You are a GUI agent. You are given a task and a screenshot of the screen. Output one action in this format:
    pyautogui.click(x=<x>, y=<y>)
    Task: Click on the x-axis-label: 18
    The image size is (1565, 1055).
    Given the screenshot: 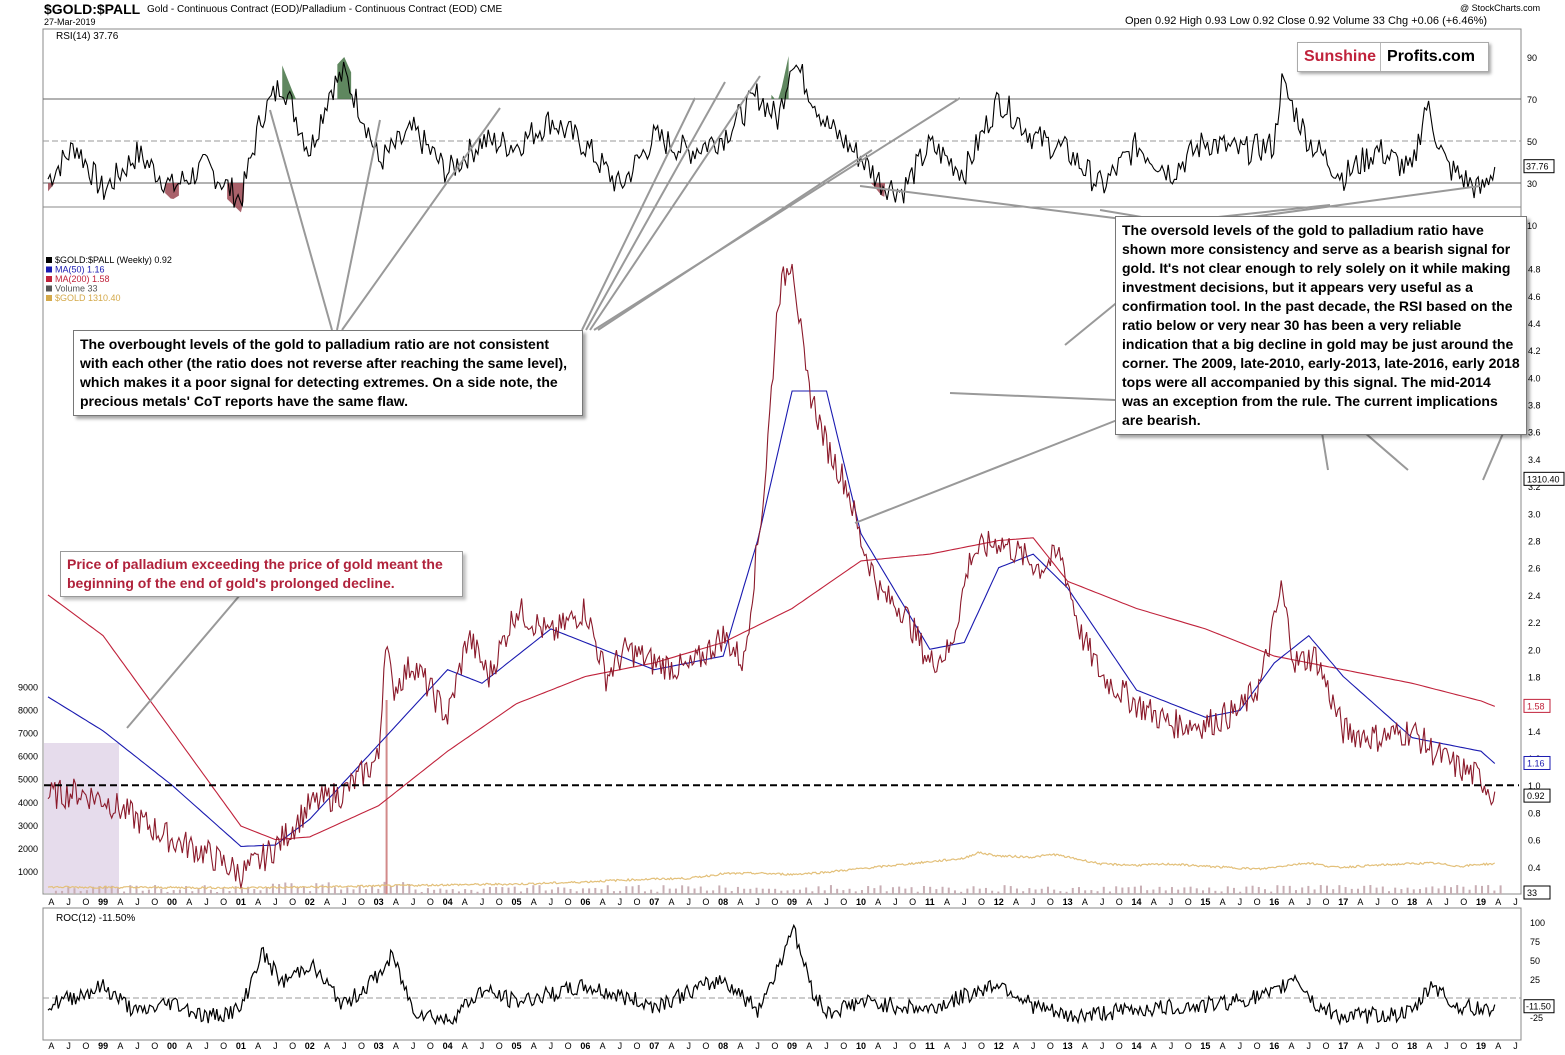 What is the action you would take?
    pyautogui.click(x=1412, y=1046)
    